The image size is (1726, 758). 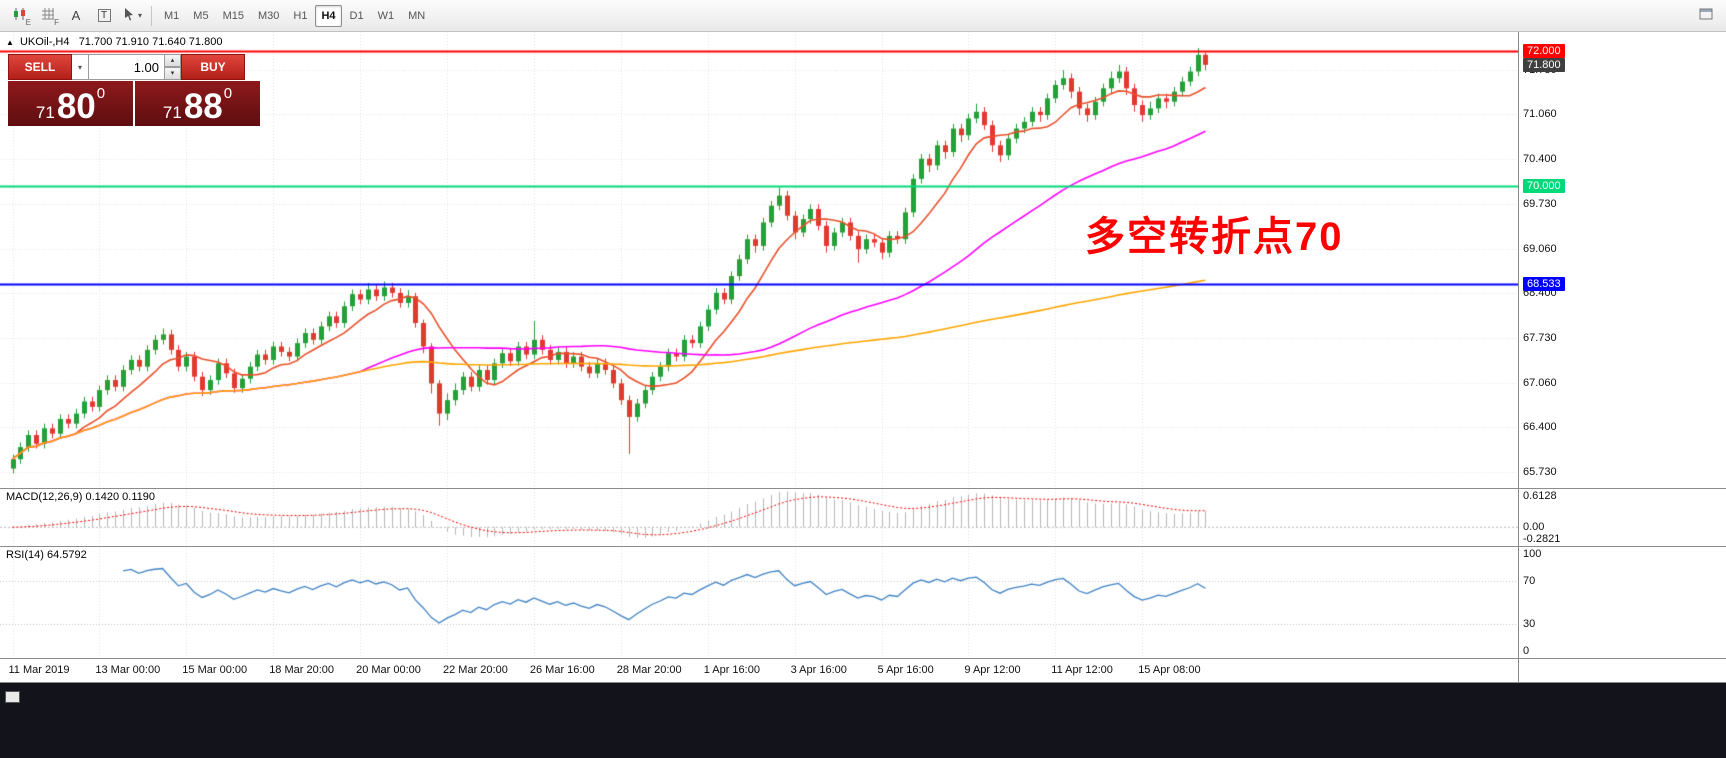 I want to click on buy-price-display: 71 88 0, so click(x=197, y=103).